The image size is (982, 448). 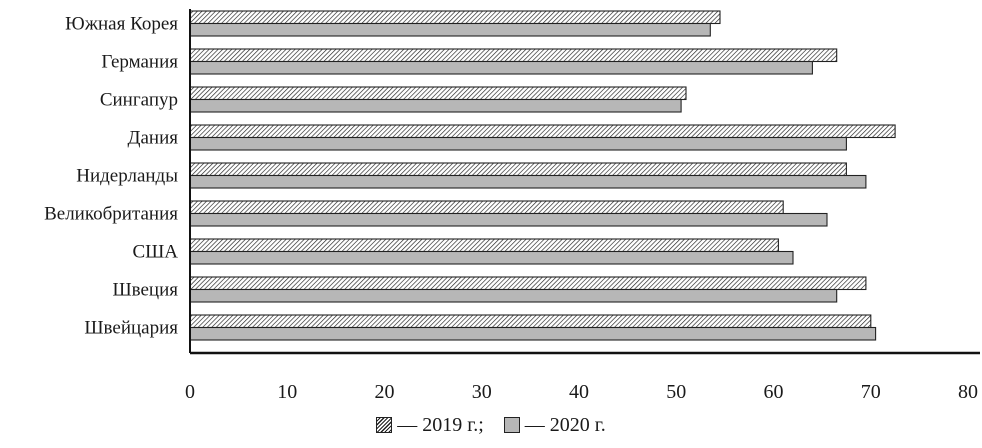 I want to click on x-tick-label-3: 30, so click(x=482, y=392).